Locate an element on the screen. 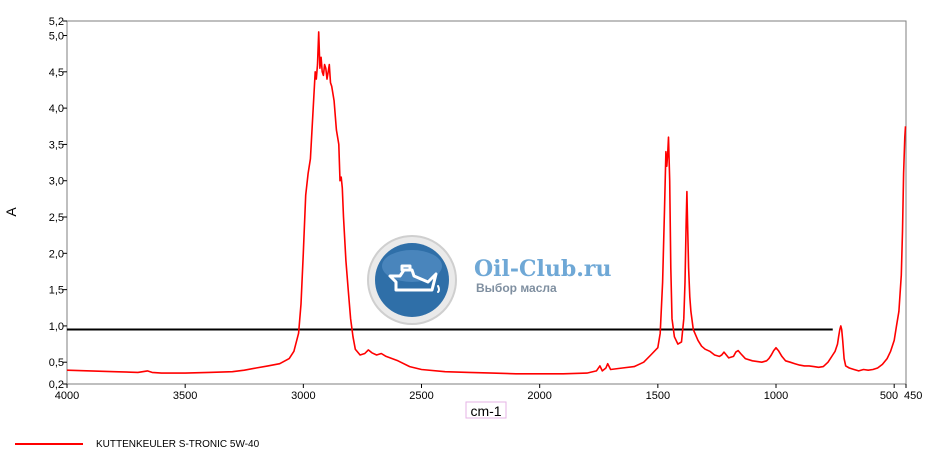  x-tick-label: 1000 is located at coordinates (776, 396).